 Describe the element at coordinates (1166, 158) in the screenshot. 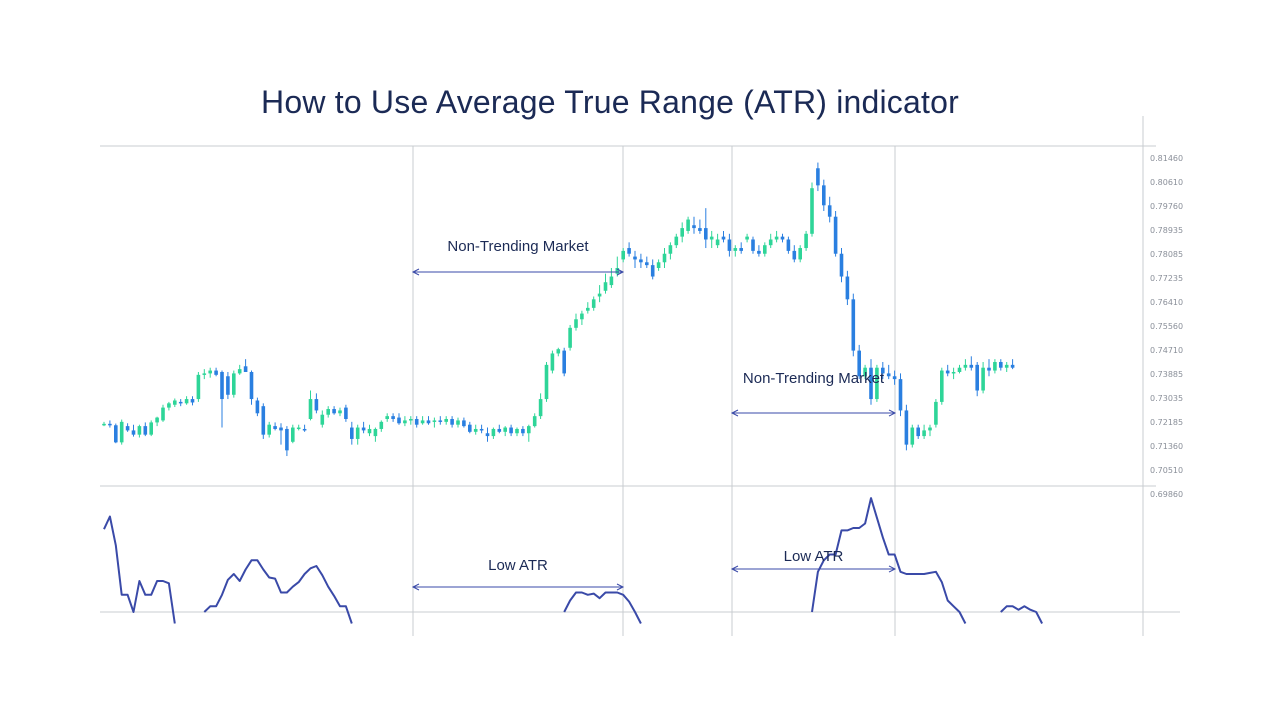

I see `y-tick-label: 0.81460` at that location.